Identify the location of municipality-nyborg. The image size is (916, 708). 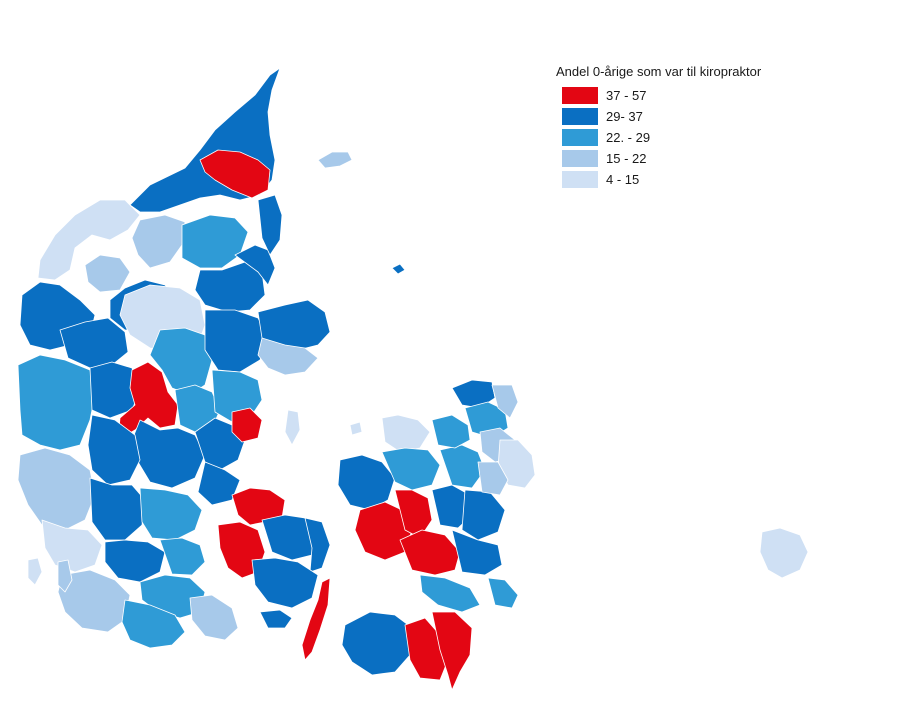
(317, 545).